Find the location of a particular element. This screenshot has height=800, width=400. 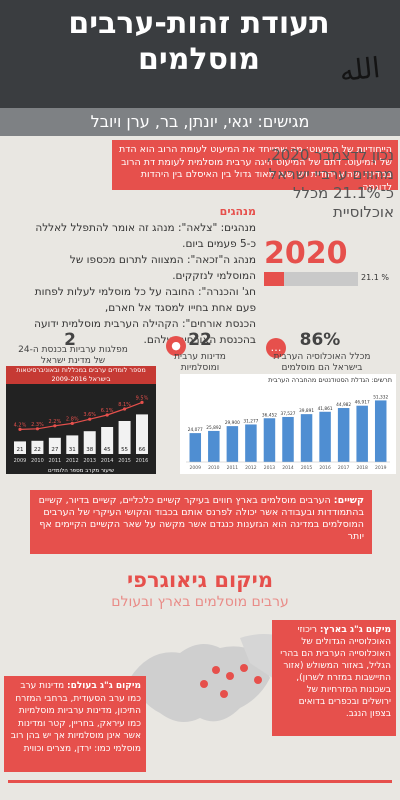

rate-chart-footer: שיעור מקרב מספר הלומדים is located at coordinates (81, 470).